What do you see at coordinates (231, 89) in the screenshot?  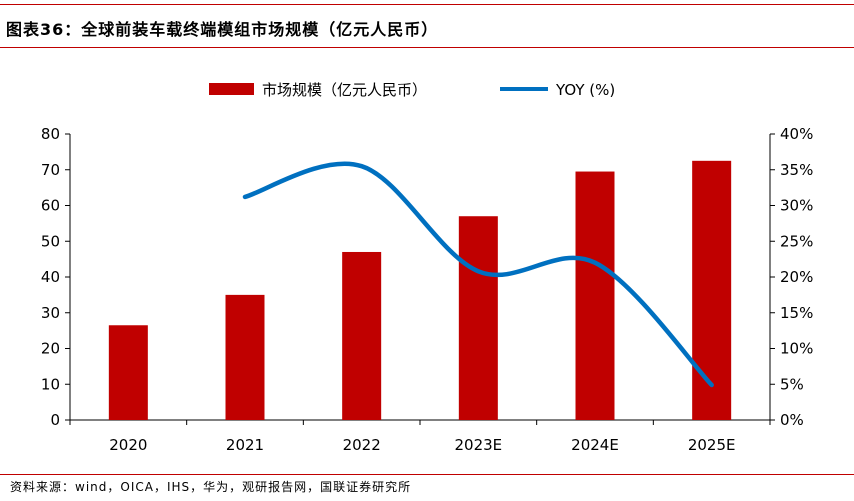 I see `legend-bar-swatch` at bounding box center [231, 89].